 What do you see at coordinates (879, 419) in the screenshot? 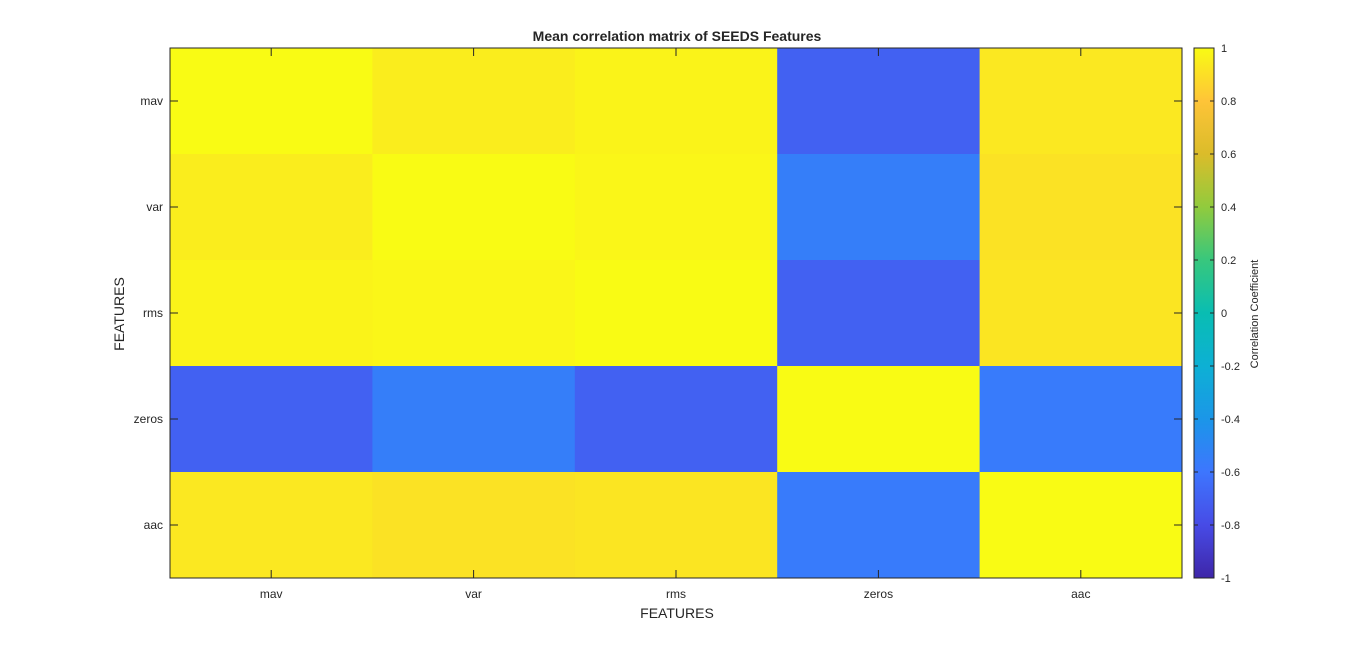
I see `heatmap-cell-zeros-zeros` at bounding box center [879, 419].